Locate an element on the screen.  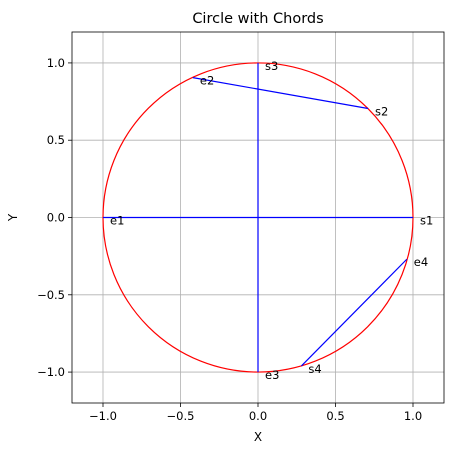
point-label-s1: s1 is located at coordinates (426, 221).